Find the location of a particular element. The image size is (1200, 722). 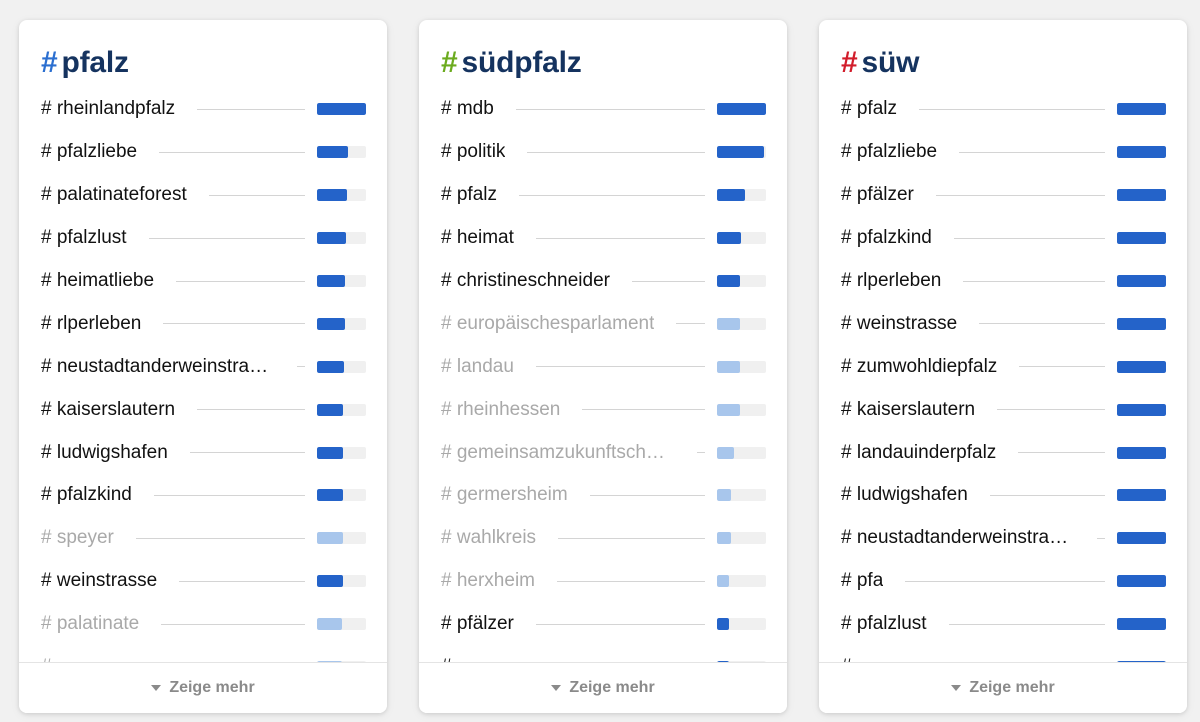

hashtag-label: # christineschneider is located at coordinates (525, 280).